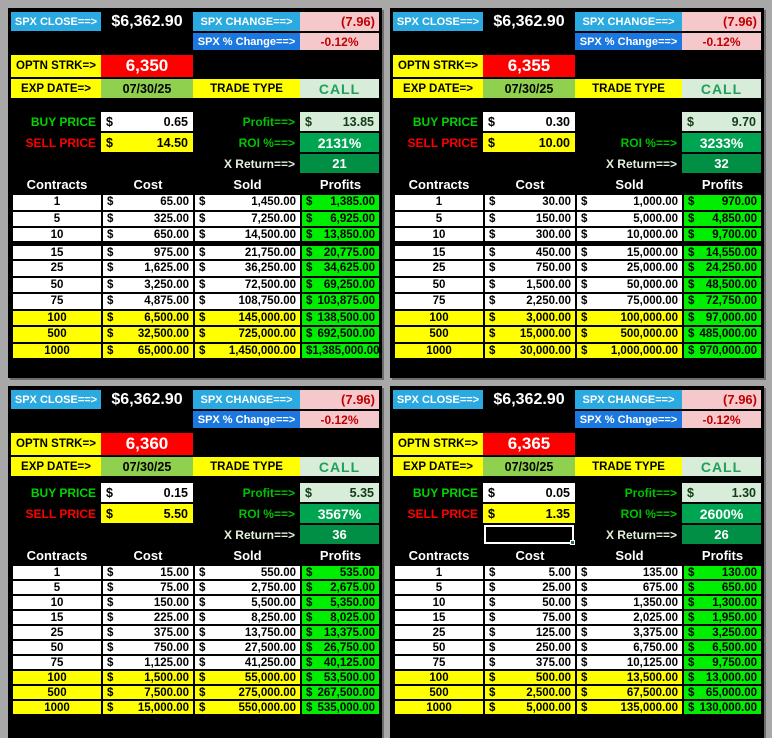 This screenshot has width=772, height=738. Describe the element at coordinates (629, 202) in the screenshot. I see `sold-cell: $1,000.00` at that location.